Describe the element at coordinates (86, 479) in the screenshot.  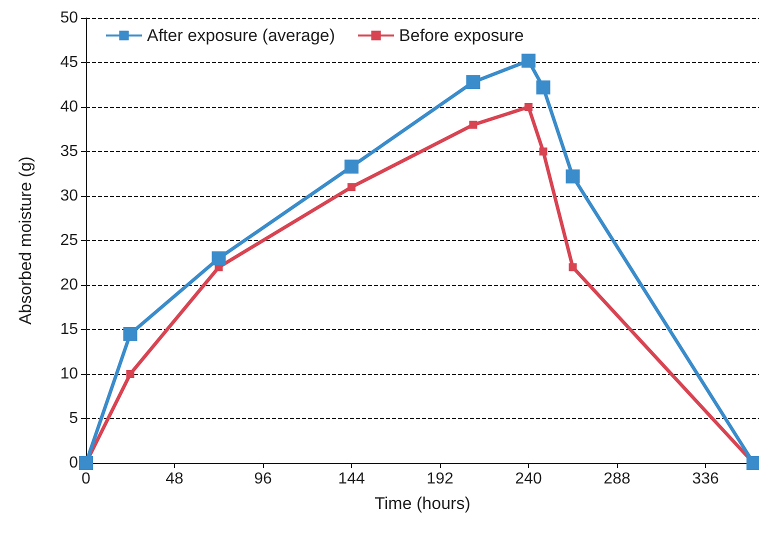
I see `x-tick-label: 0` at that location.